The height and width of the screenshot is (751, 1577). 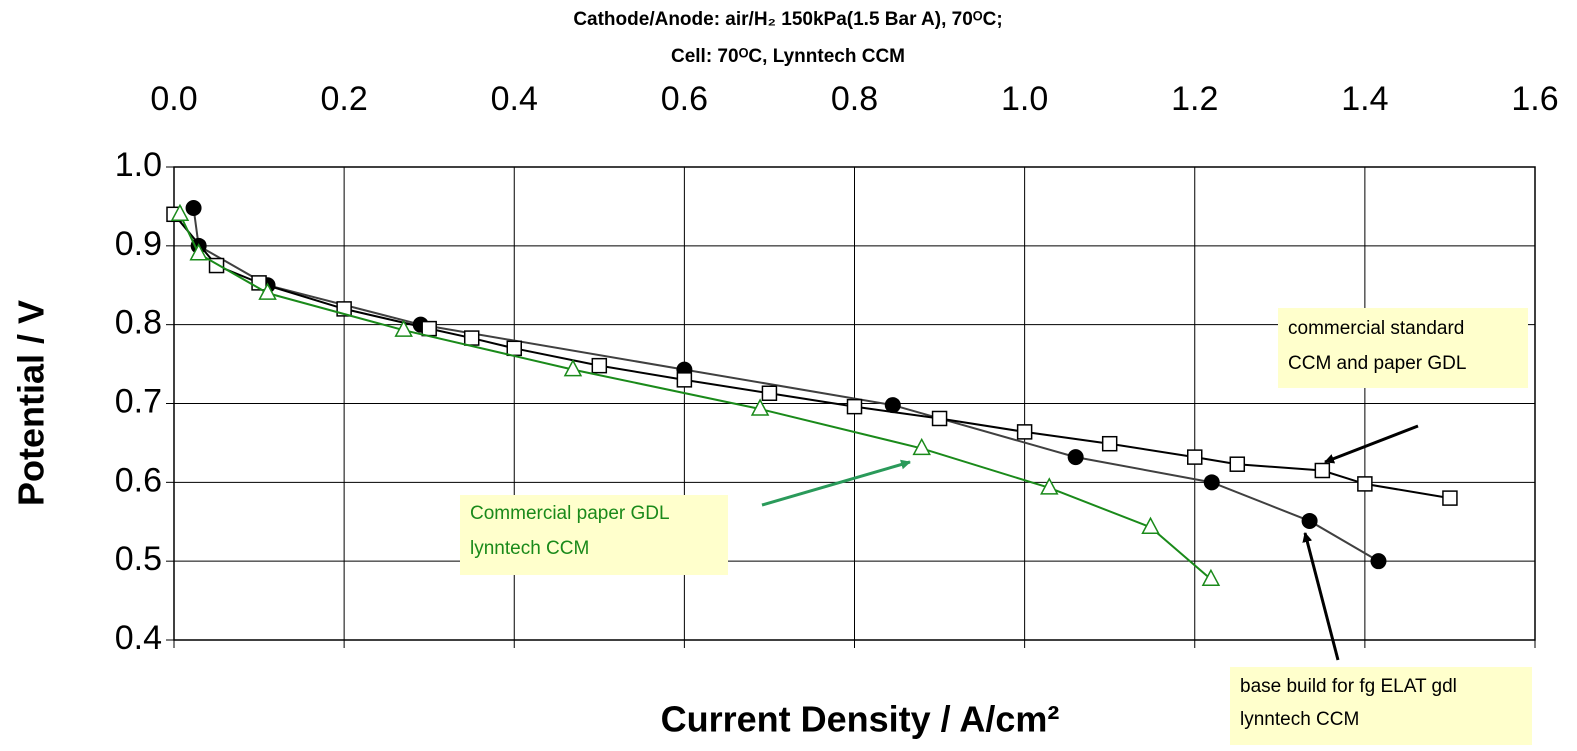 I want to click on annotation: commercial standard CCM and paper GDL, so click(x=1403, y=386).